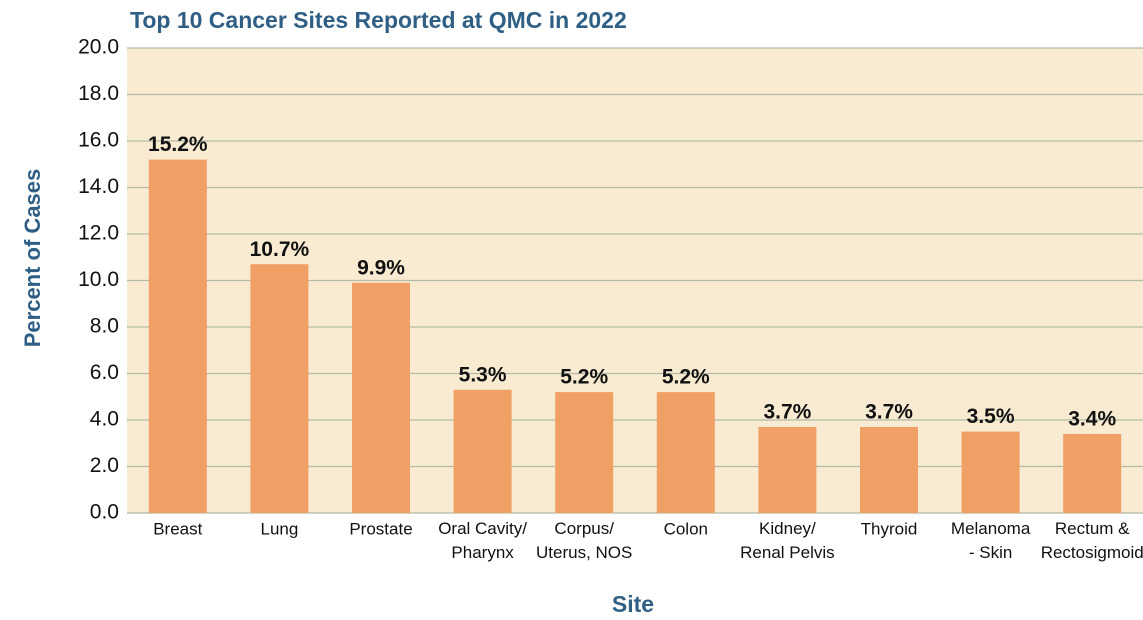 This screenshot has width=1143, height=620. I want to click on y-tick-label: 16.0, so click(98, 140).